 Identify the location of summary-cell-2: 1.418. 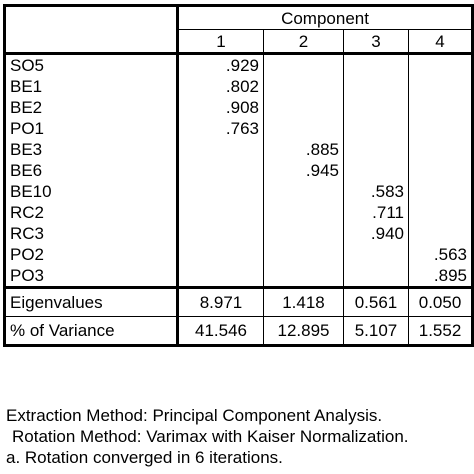
(303, 301).